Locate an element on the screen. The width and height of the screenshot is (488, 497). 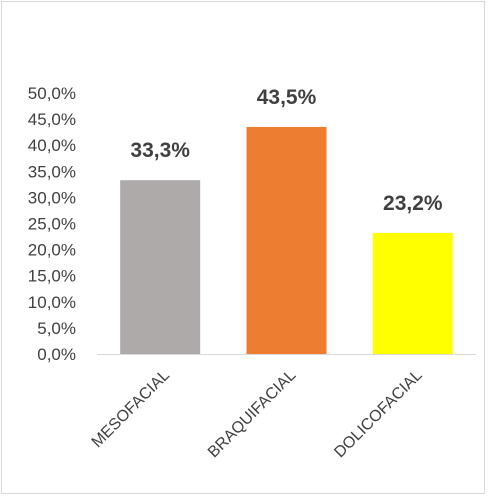
data-label: 23,2% is located at coordinates (413, 203).